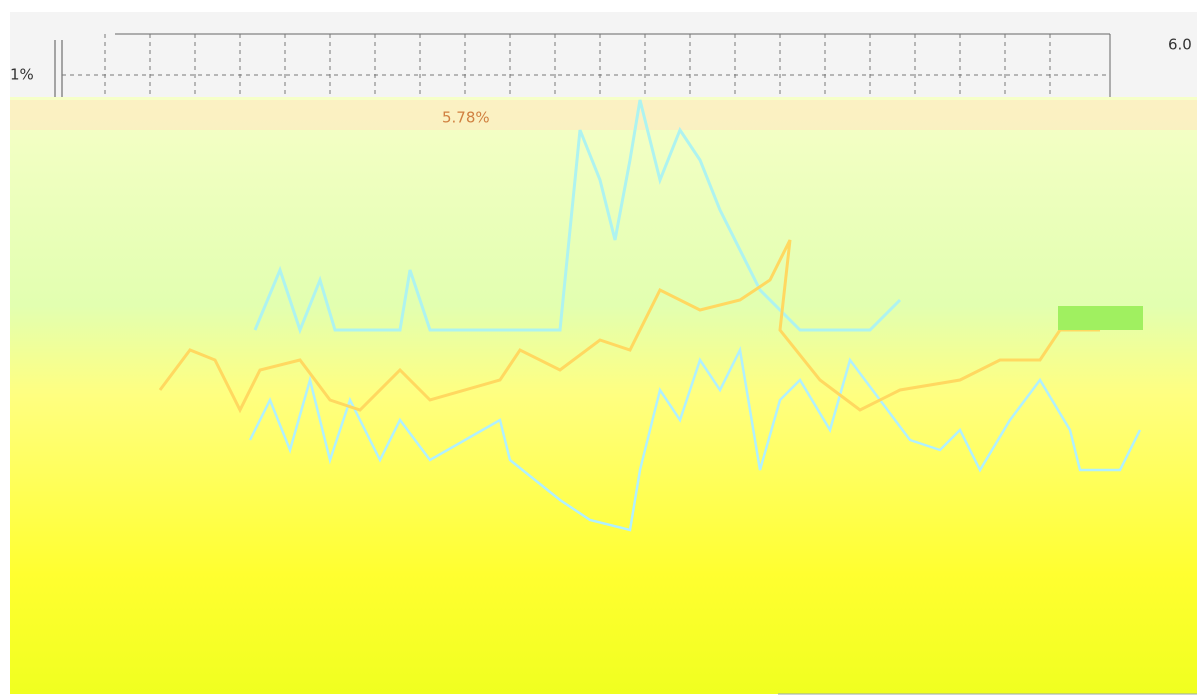  Describe the element at coordinates (22, 75) in the screenshot. I see `left-axis-label: 1%` at that location.